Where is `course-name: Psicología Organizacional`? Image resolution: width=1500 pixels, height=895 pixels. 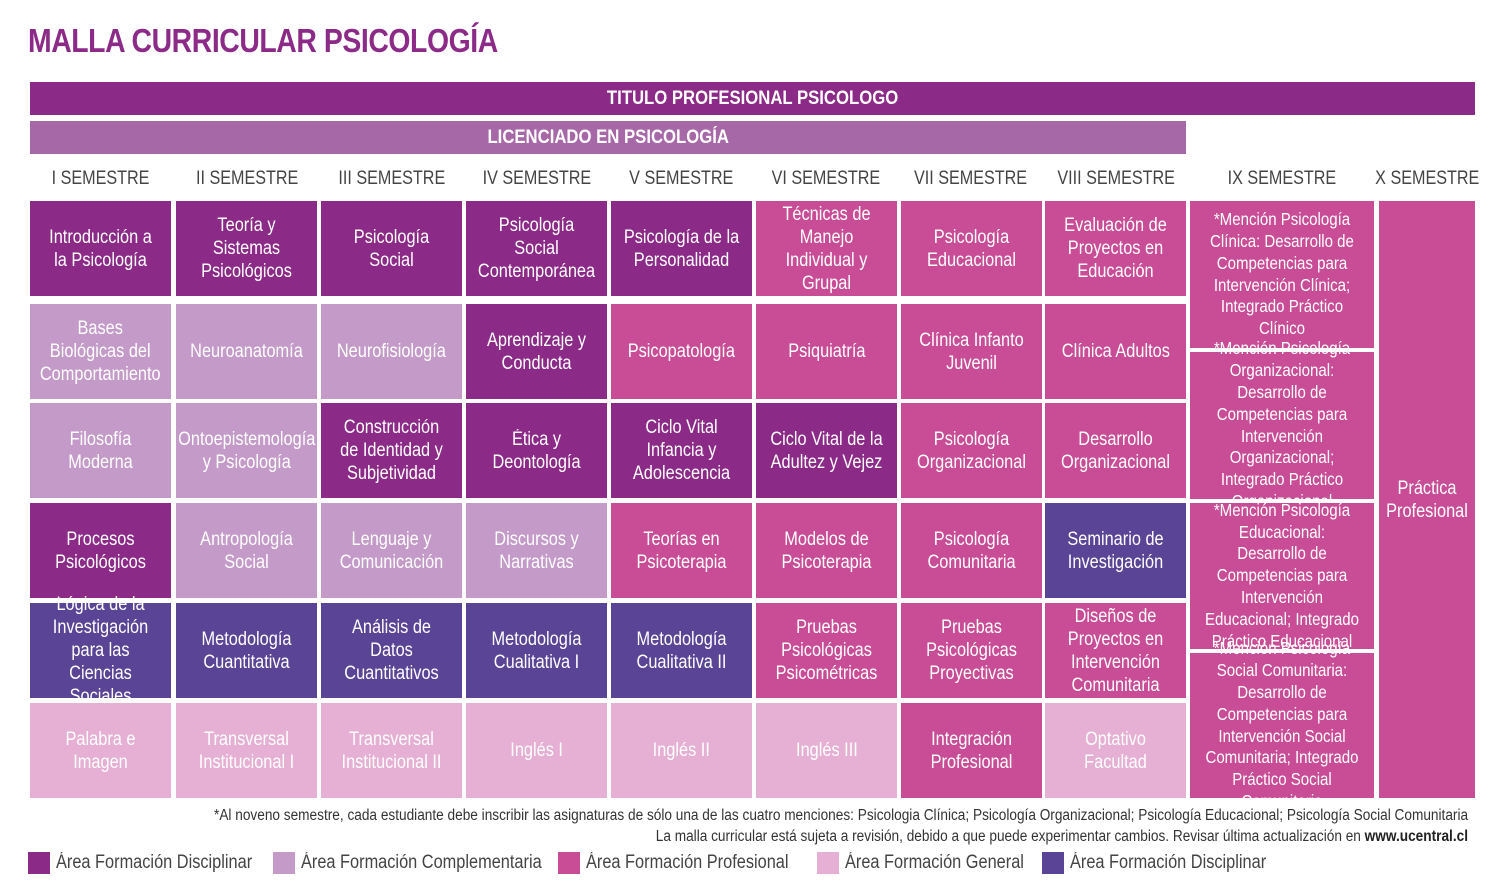 course-name: Psicología Organizacional is located at coordinates (971, 450).